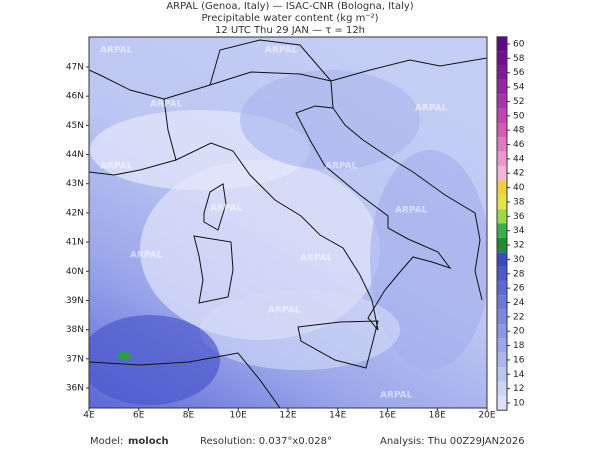  What do you see at coordinates (519, 274) in the screenshot?
I see `colorbar-label: 28` at bounding box center [519, 274].